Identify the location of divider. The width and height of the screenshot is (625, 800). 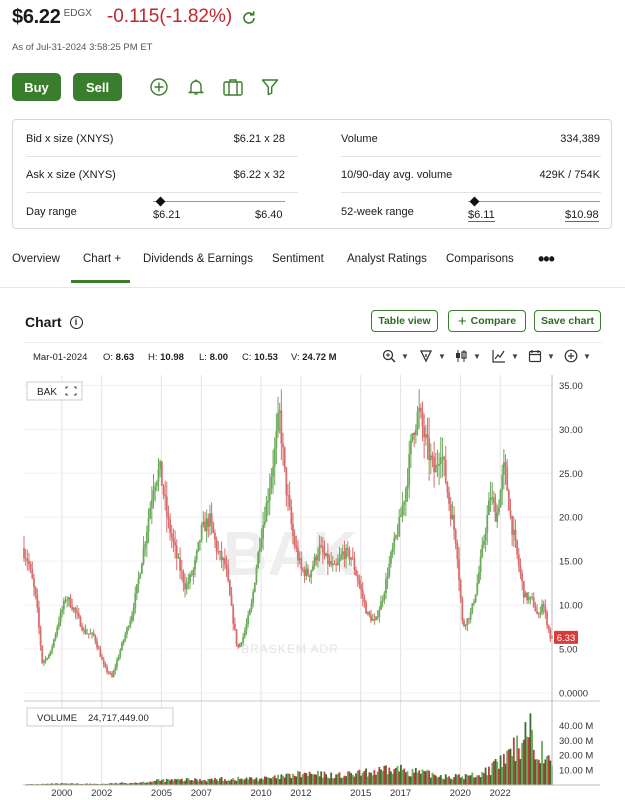
(162, 156).